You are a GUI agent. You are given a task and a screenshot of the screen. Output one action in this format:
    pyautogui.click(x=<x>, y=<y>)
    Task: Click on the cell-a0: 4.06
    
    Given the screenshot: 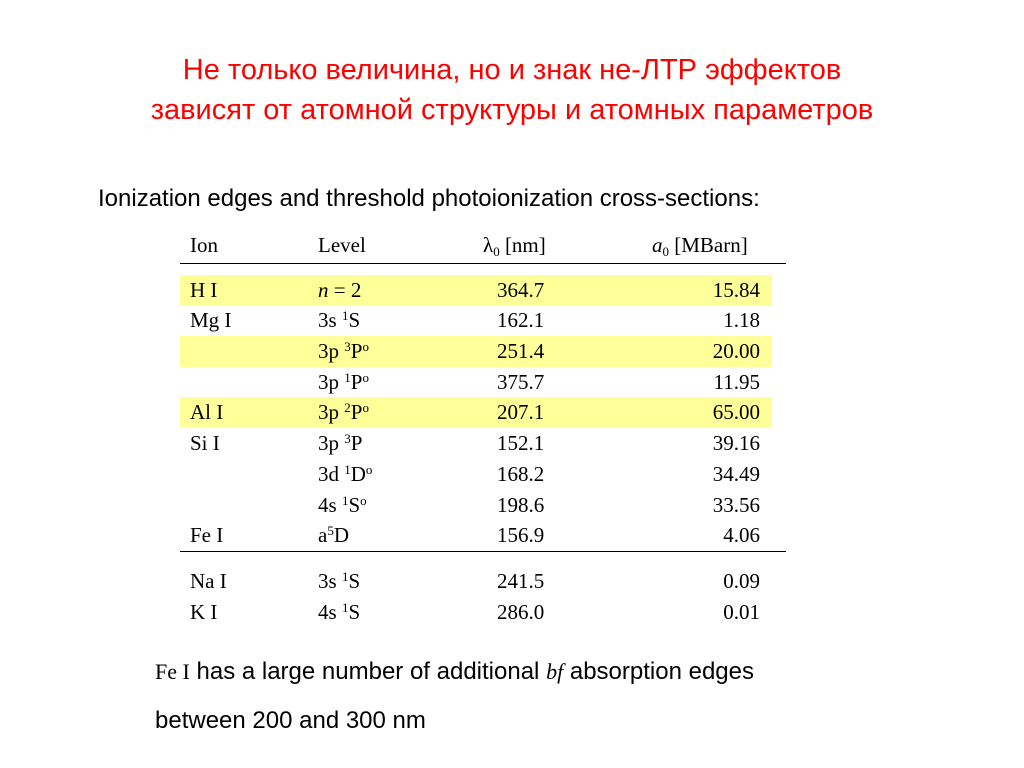 What is the action you would take?
    pyautogui.click(x=741, y=535)
    